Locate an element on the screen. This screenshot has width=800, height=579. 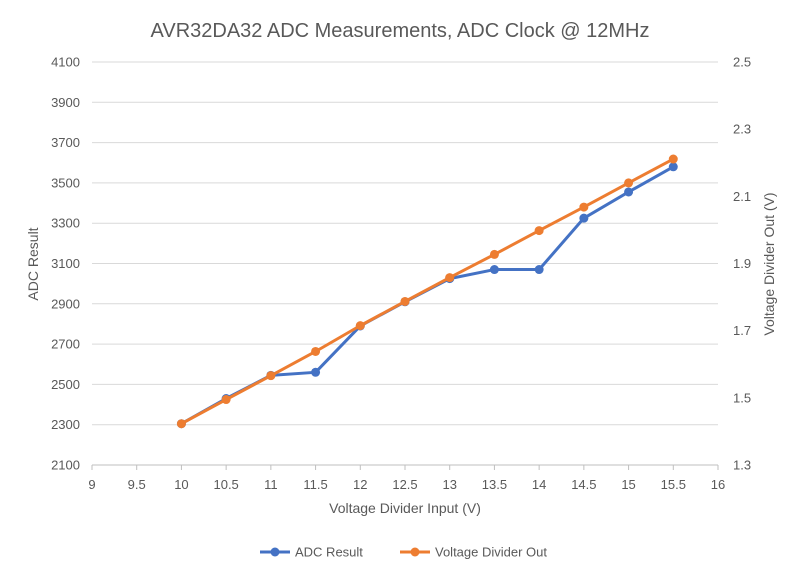
y-axis-label: ADC Result is located at coordinates (33, 263).